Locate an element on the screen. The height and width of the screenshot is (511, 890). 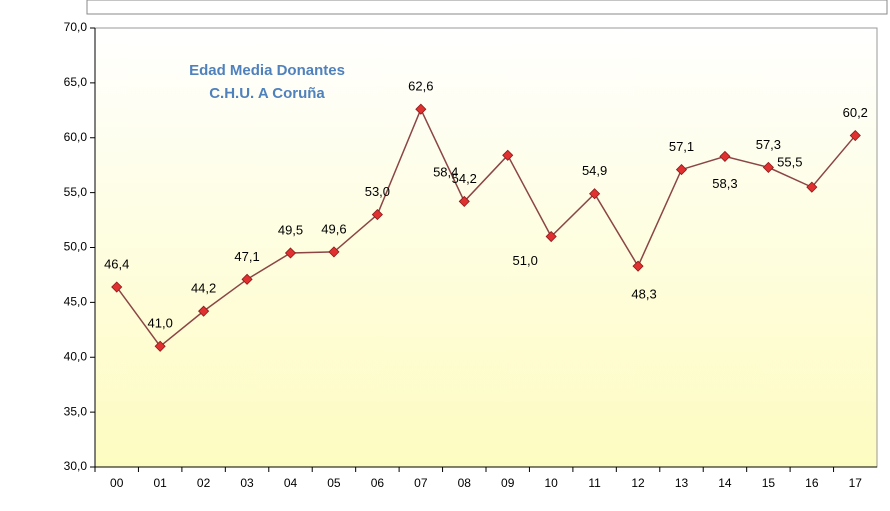
data-label: 49,5 is located at coordinates (290, 229).